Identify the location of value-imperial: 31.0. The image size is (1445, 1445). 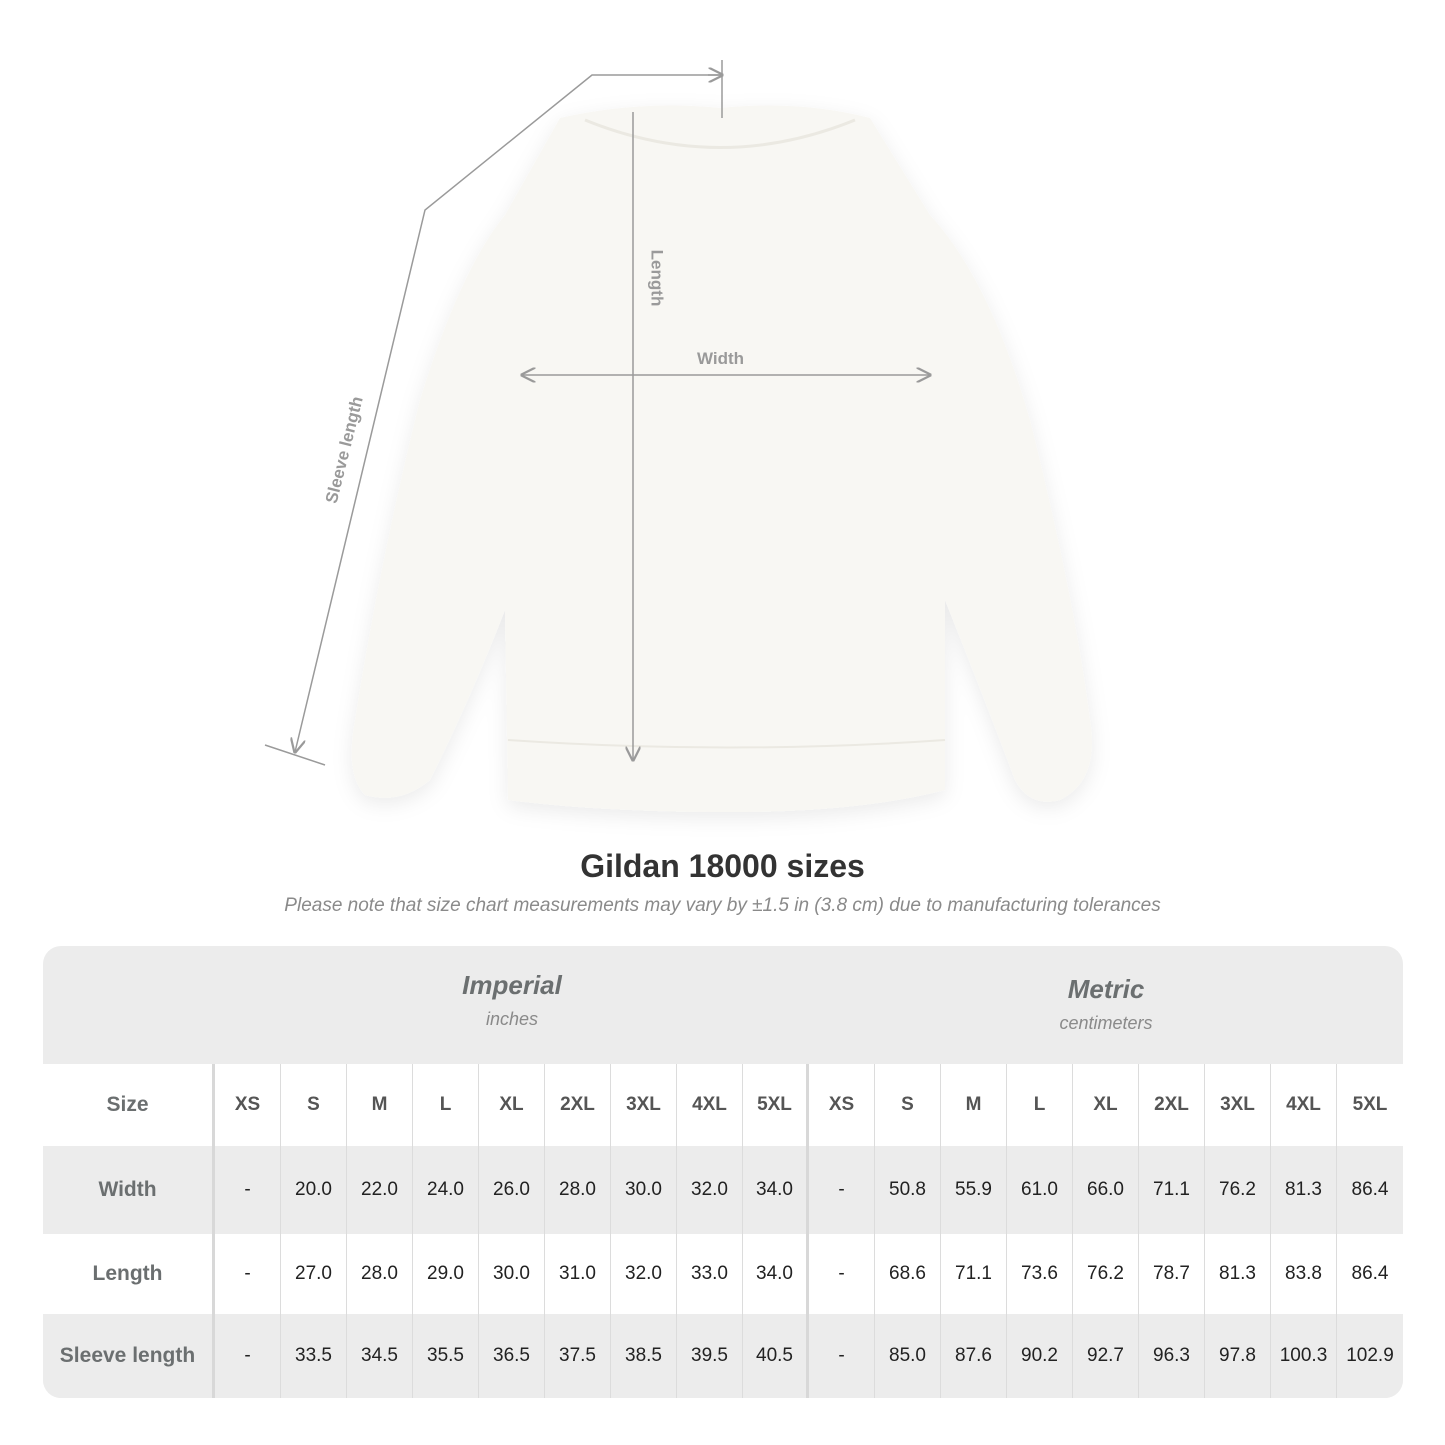
(578, 1274).